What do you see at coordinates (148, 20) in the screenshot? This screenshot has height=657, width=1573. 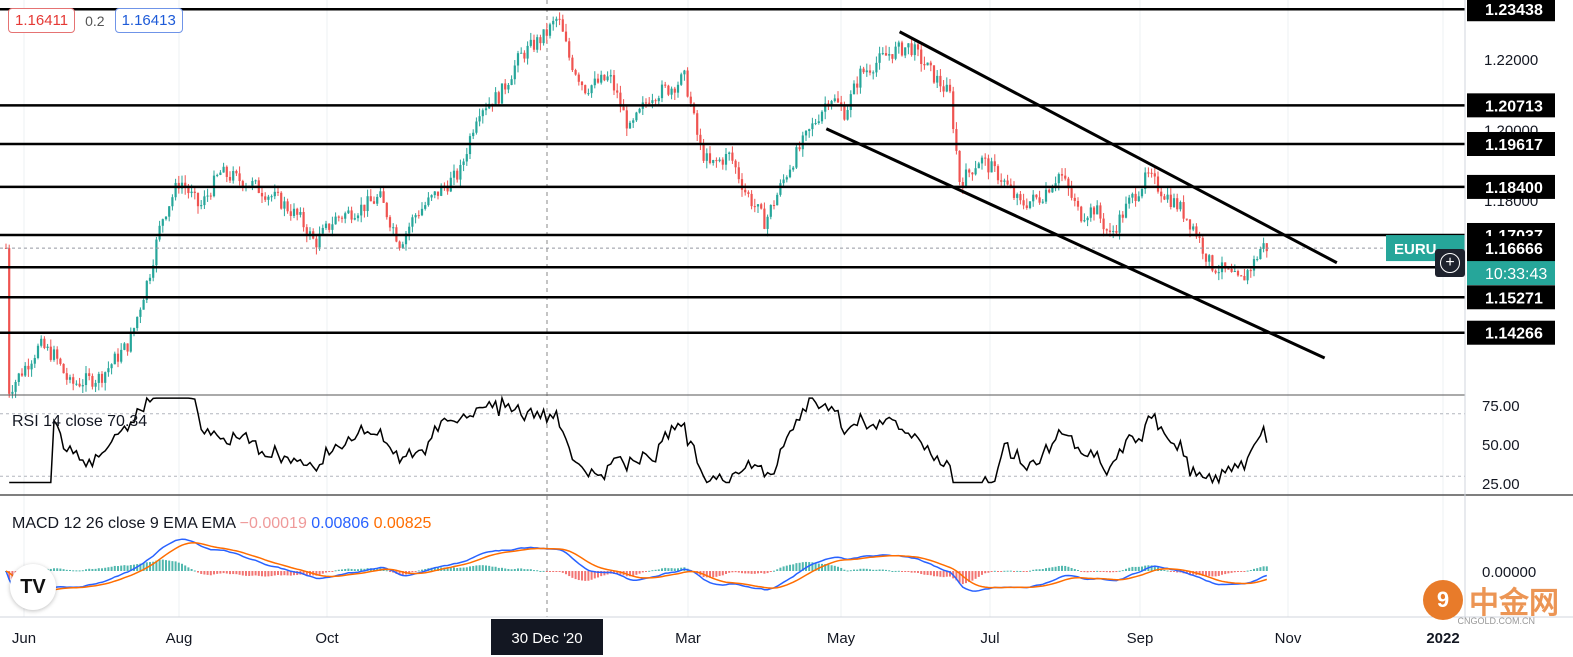 I see `buy-price-button: 1.16413` at bounding box center [148, 20].